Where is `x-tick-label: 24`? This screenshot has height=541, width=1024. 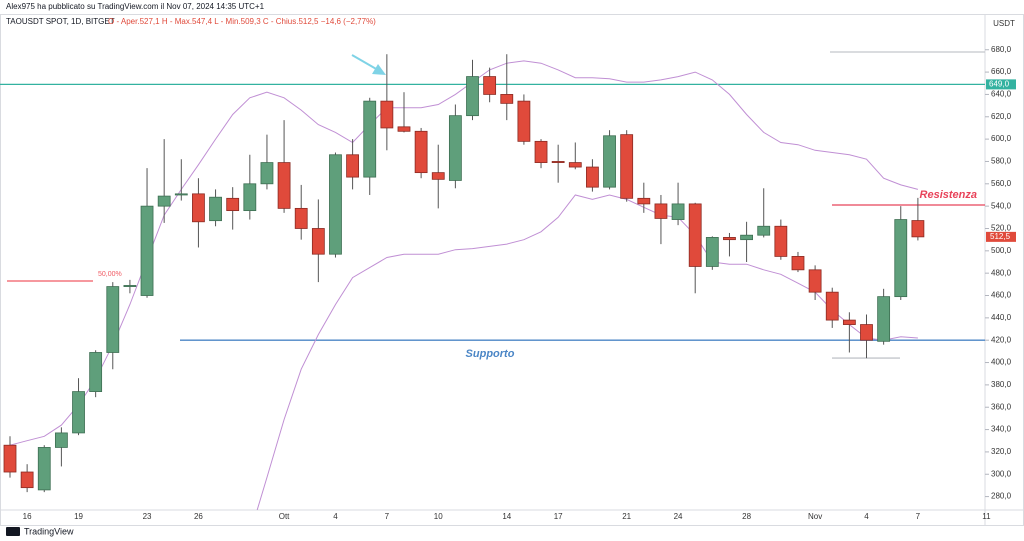
x-tick-label: 24 is located at coordinates (678, 516).